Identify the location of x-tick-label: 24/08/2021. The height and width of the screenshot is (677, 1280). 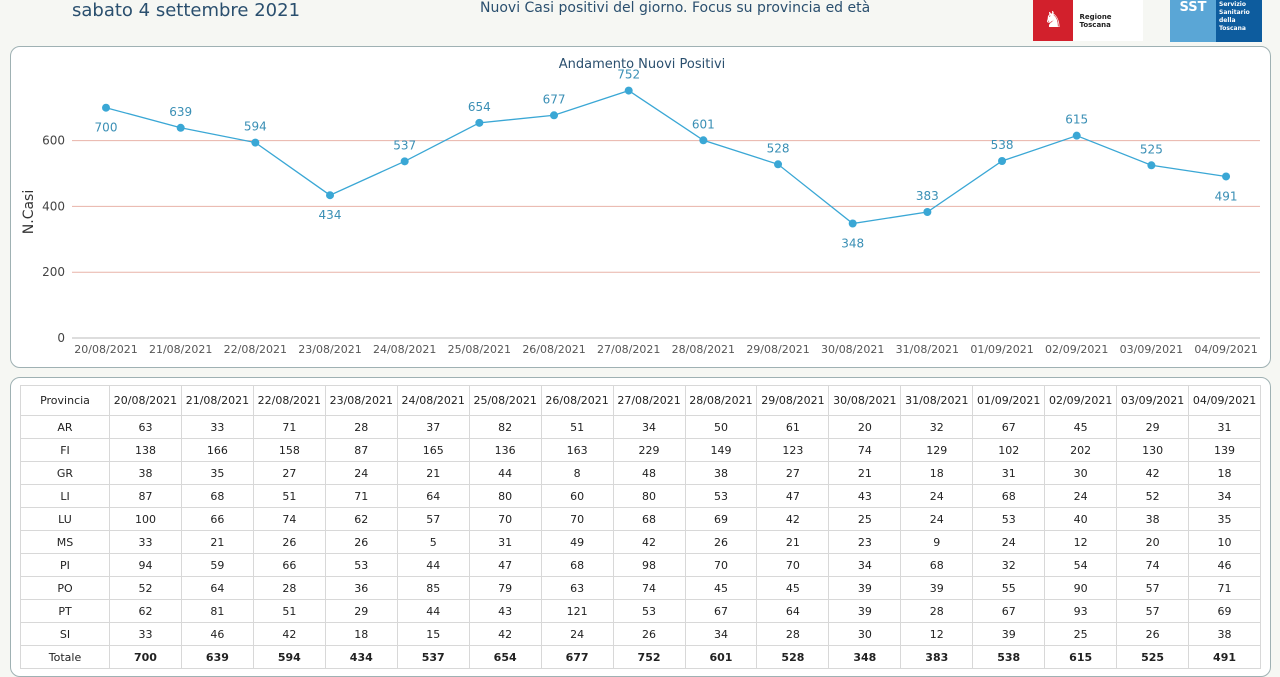
(404, 349).